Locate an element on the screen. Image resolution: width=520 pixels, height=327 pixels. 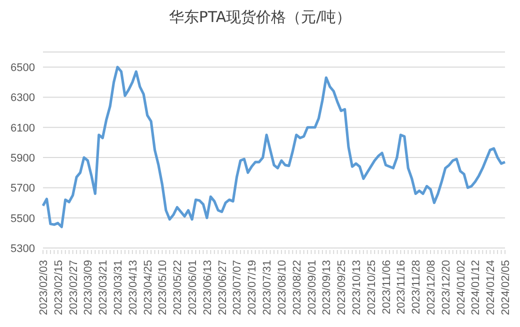
y-tick-label: 5900 is located at coordinates (22, 158).